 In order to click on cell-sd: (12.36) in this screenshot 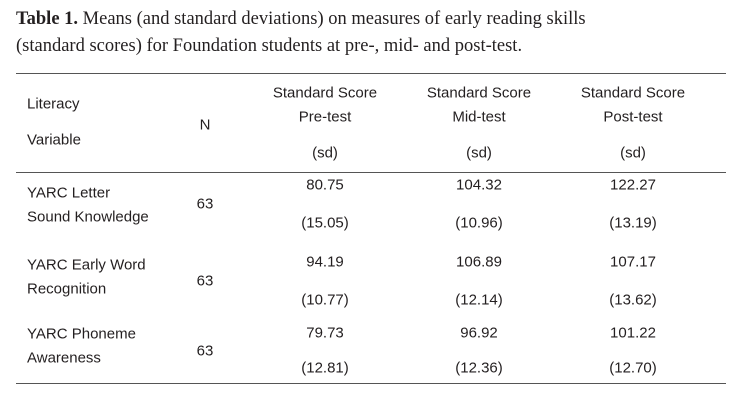, I will do `click(479, 368)`.